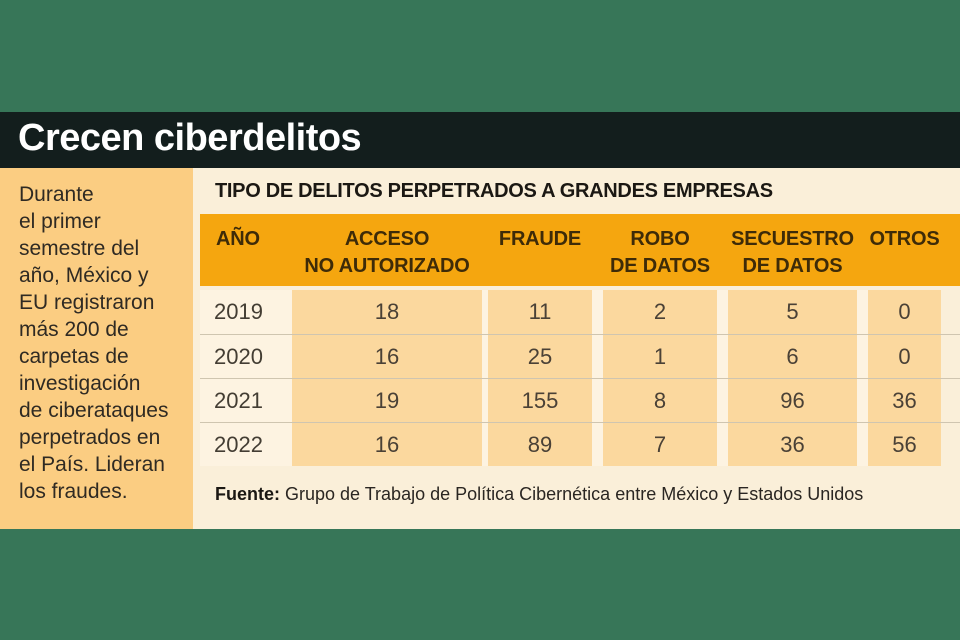 This screenshot has height=640, width=960. Describe the element at coordinates (540, 312) in the screenshot. I see `value-cell: 11` at that location.